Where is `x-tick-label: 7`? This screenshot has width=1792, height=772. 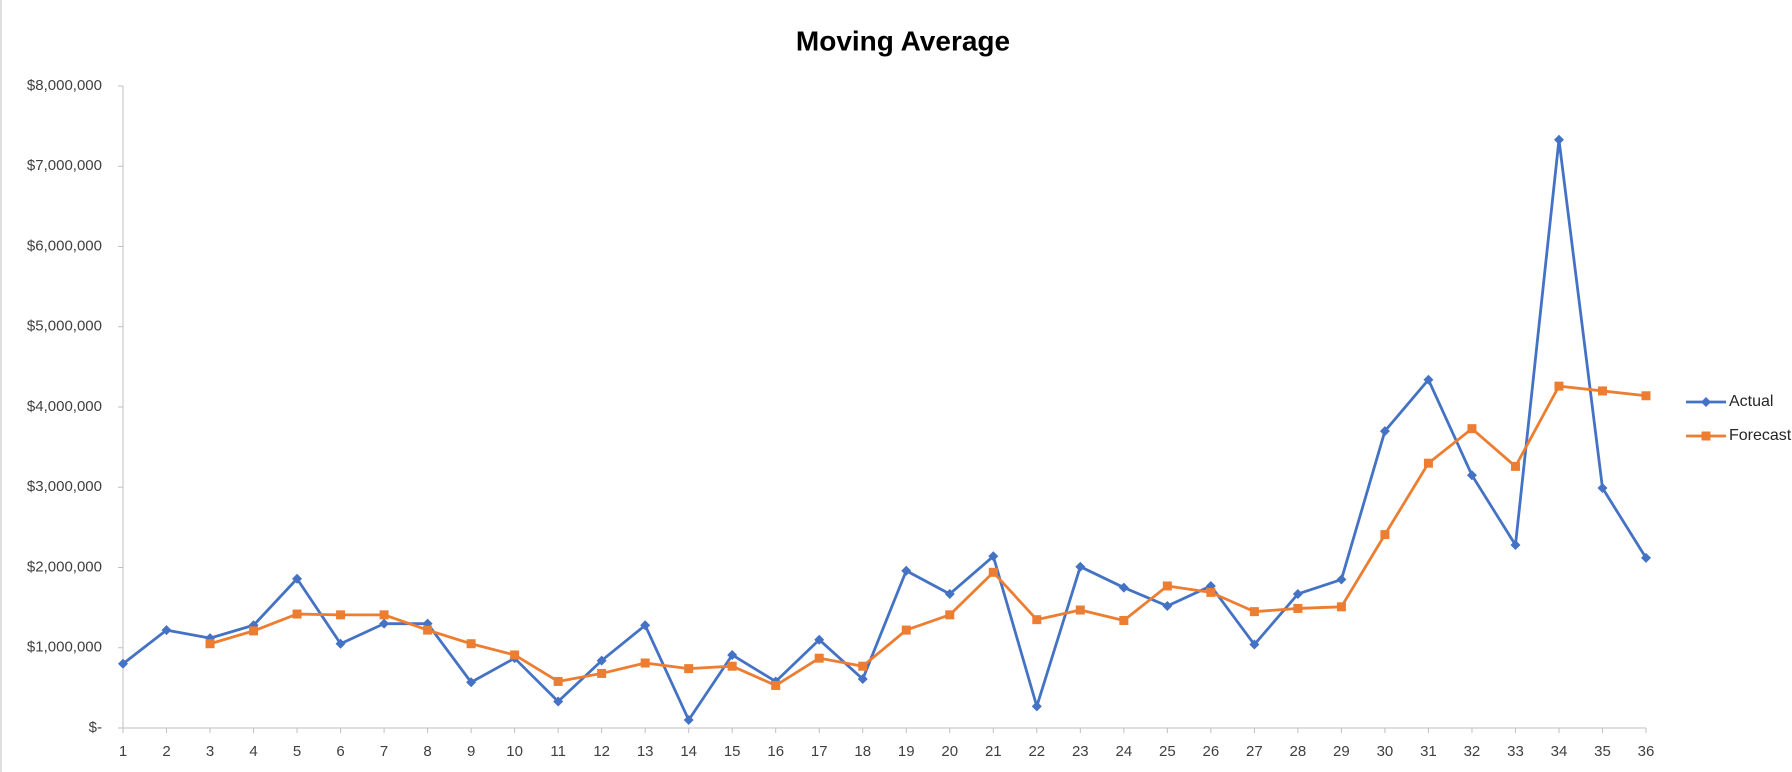 x-tick-label: 7 is located at coordinates (384, 751).